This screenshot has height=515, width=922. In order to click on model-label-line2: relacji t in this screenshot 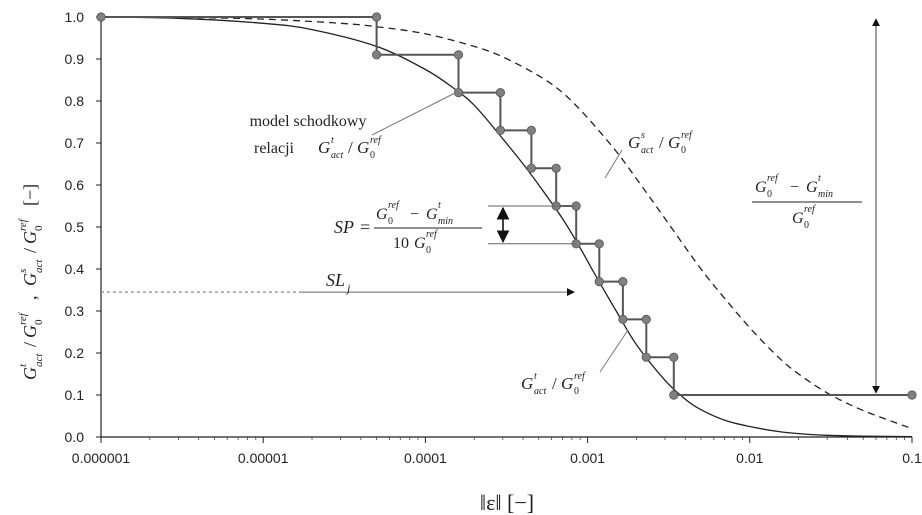, I will do `click(278, 148)`.